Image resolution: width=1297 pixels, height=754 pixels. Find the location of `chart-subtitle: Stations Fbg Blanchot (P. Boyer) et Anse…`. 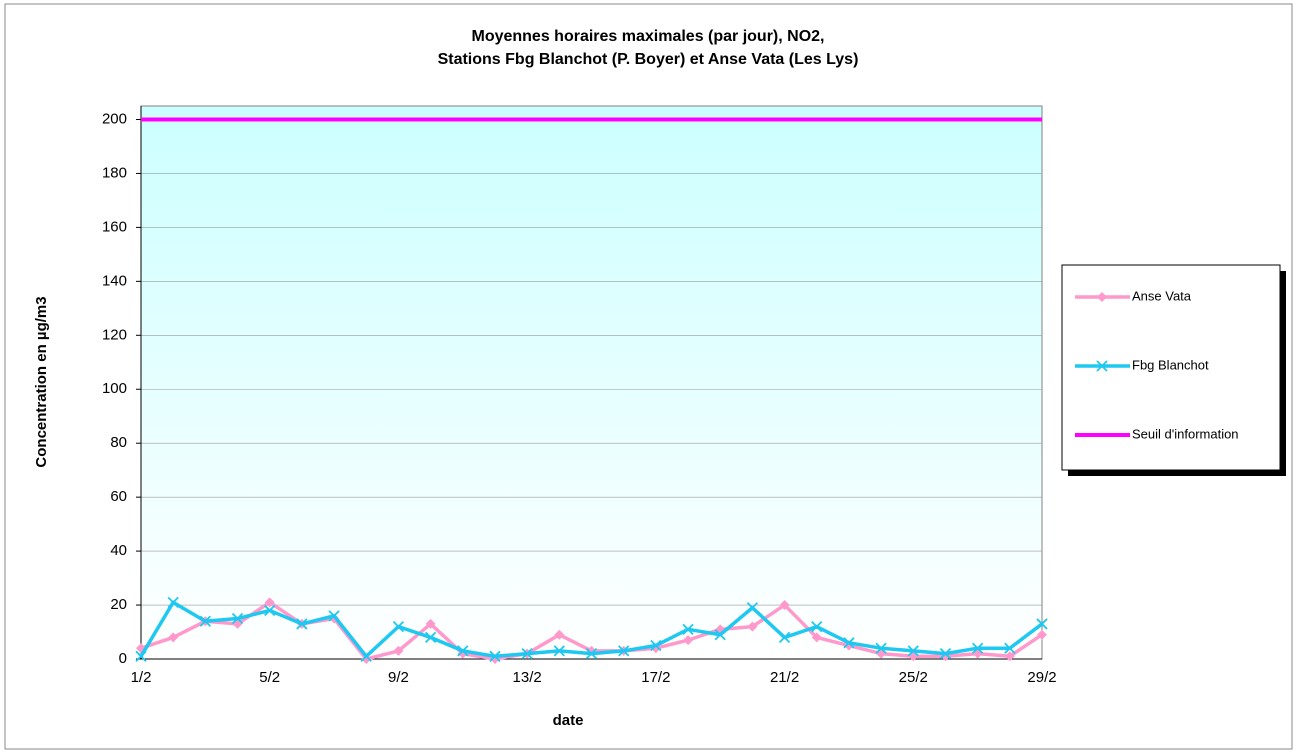

chart-subtitle: Stations Fbg Blanchot (P. Boyer) et Anse… is located at coordinates (648, 59).